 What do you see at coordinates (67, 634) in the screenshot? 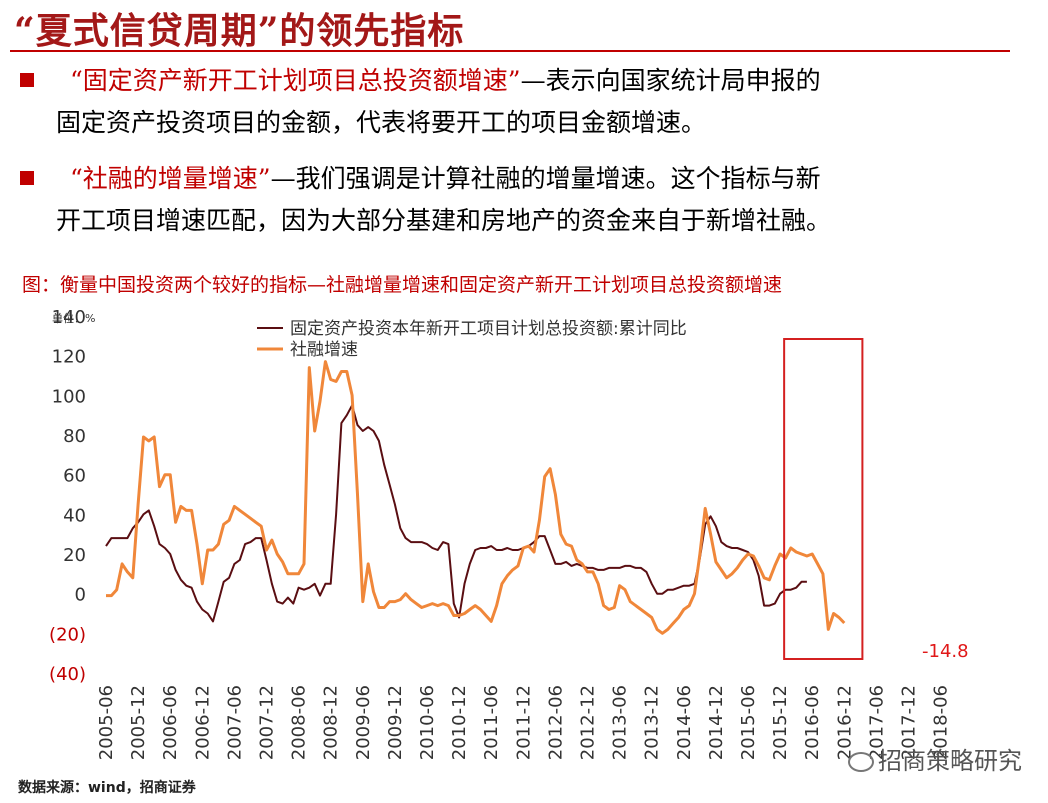
I see `y-tick-label: (20)` at bounding box center [67, 634].